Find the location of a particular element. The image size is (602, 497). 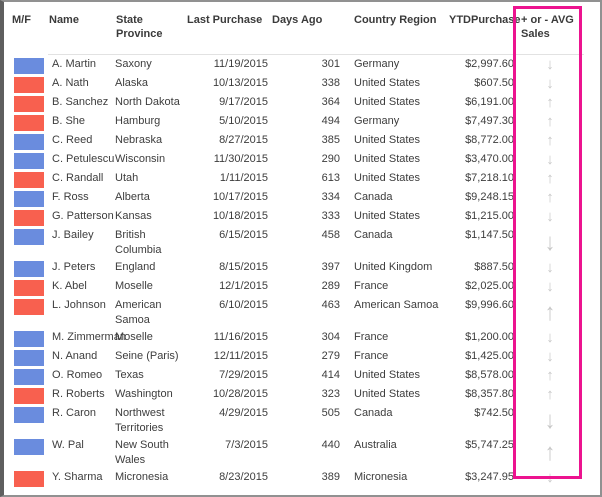

name-cell: B. She is located at coordinates (69, 120).